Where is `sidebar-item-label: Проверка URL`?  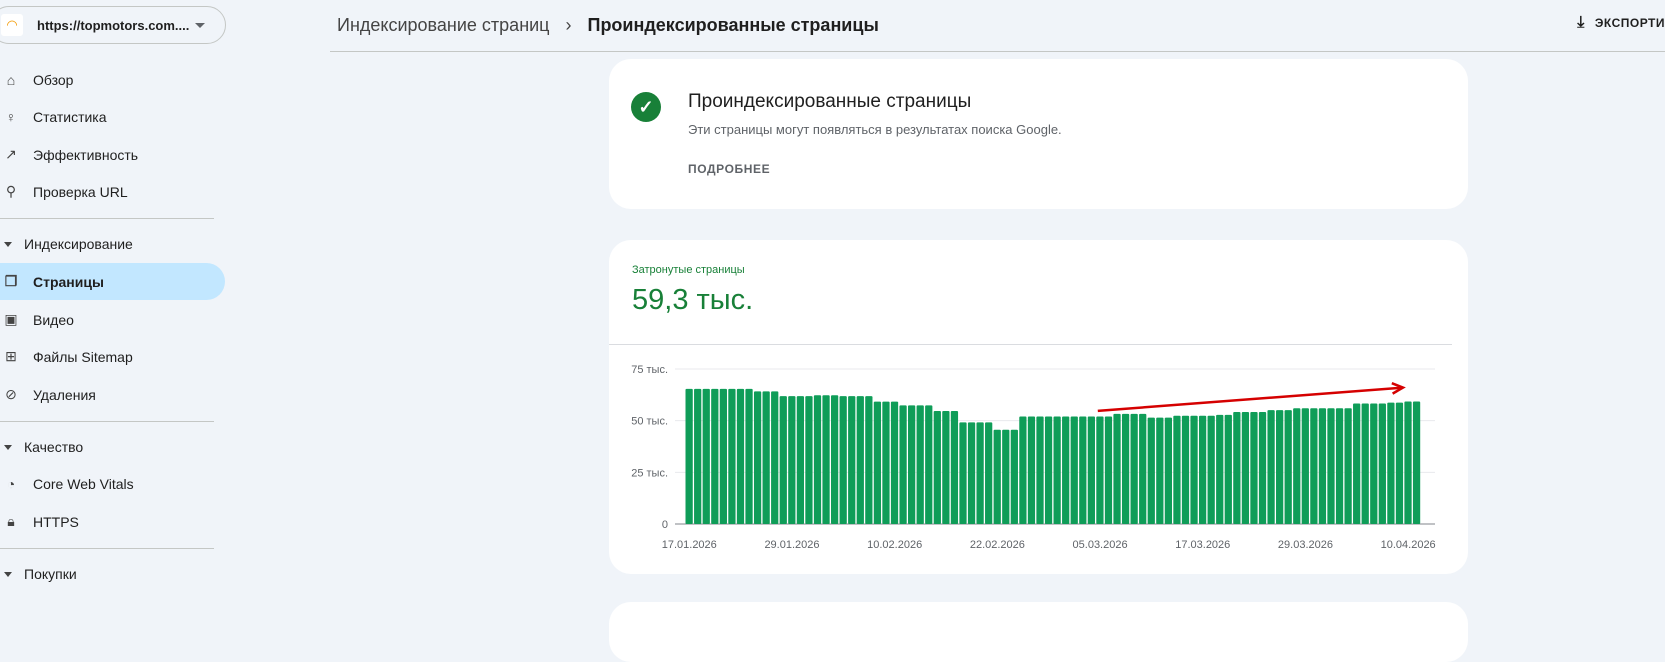 sidebar-item-label: Проверка URL is located at coordinates (80, 191).